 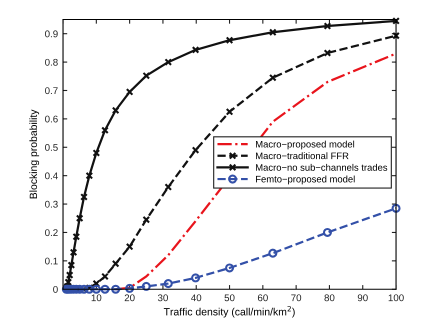 What do you see at coordinates (322, 167) in the screenshot?
I see `legend-label: Macro−no sub−channels trades` at bounding box center [322, 167].